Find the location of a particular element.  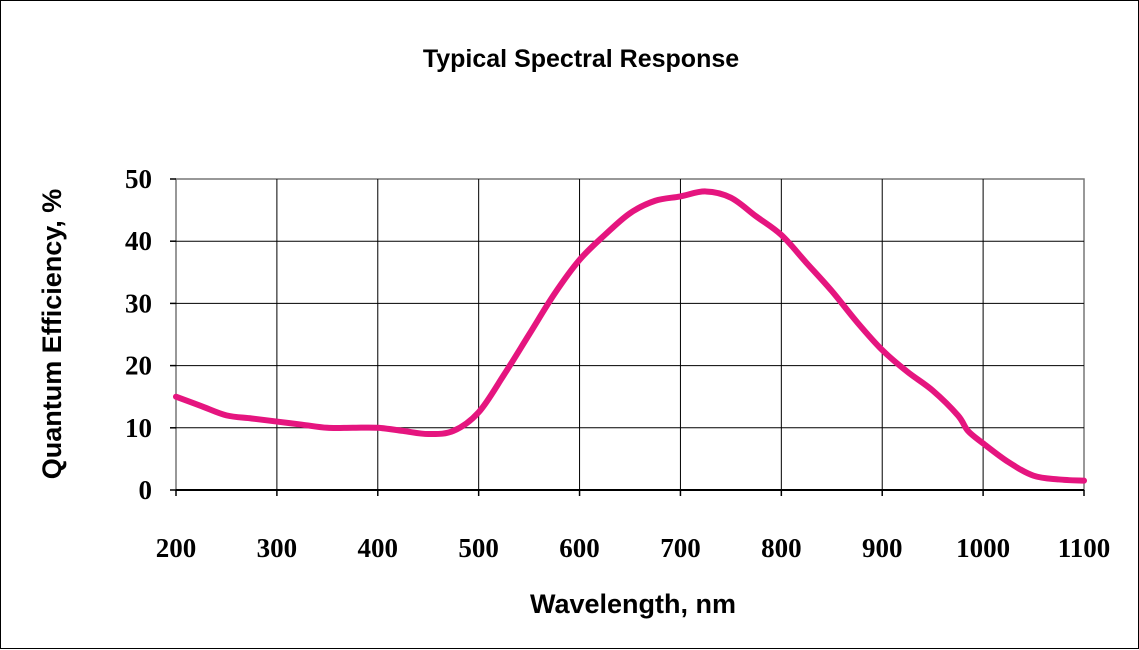

x-tick-label-800: 800 is located at coordinates (781, 548).